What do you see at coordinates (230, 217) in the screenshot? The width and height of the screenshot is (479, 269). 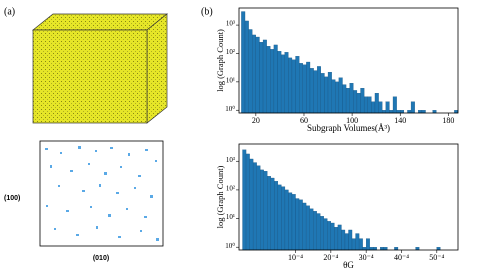 I see `y-tick-label: 10¹` at bounding box center [230, 217].